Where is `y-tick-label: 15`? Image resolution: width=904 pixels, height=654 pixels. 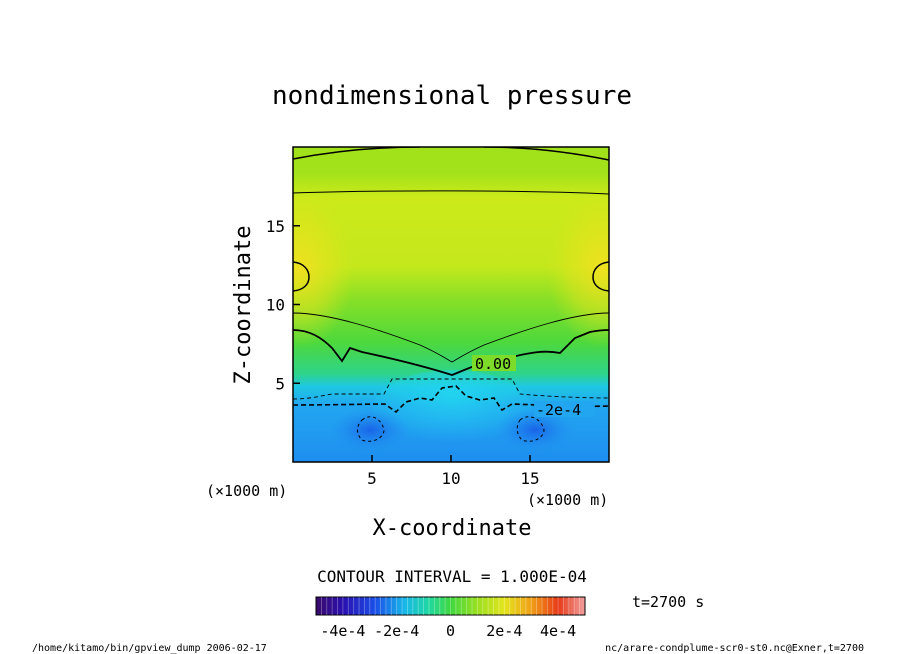
y-tick-label: 15 is located at coordinates (275, 226).